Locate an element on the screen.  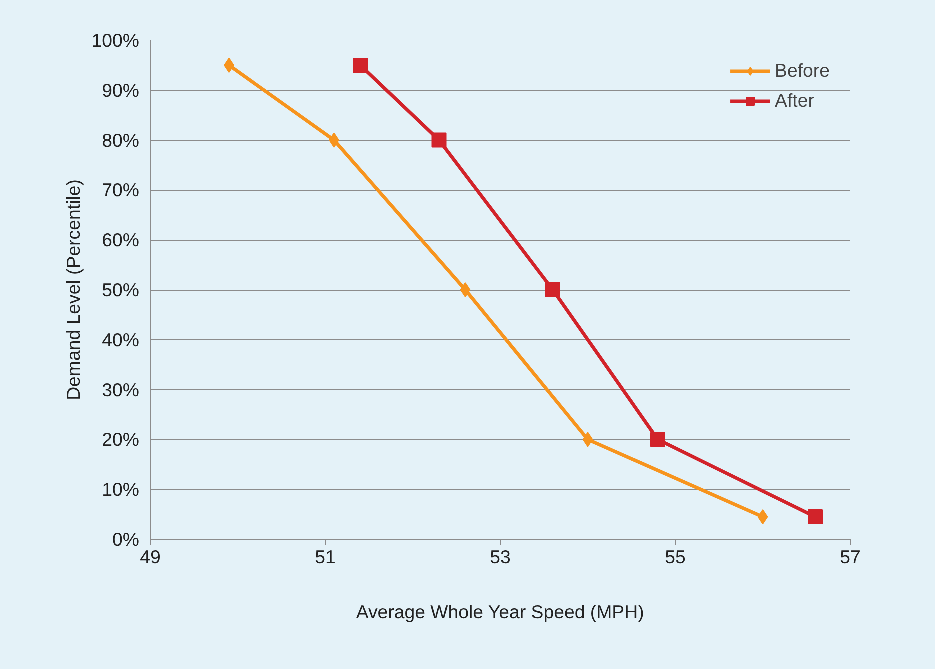
x-tick-label: 57 is located at coordinates (850, 557).